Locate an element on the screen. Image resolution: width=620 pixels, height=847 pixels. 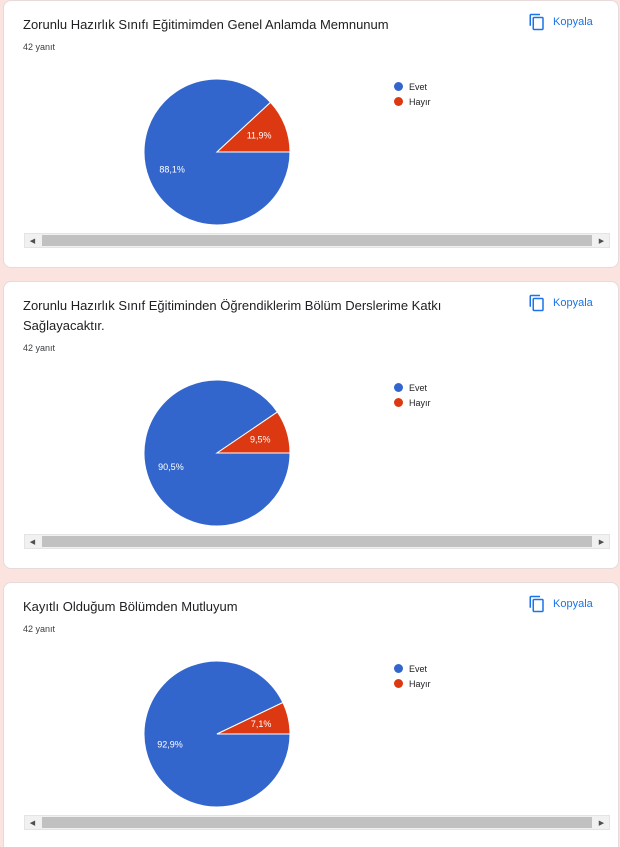
pie-chart: 92,9% 7,1% is located at coordinates (217, 734).